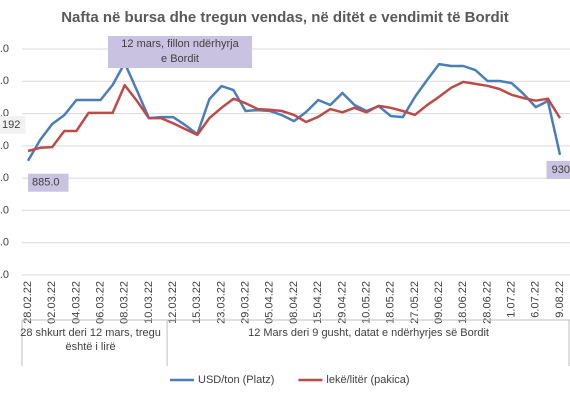  I want to click on x-tick-label: 29.03.22, so click(246, 302).